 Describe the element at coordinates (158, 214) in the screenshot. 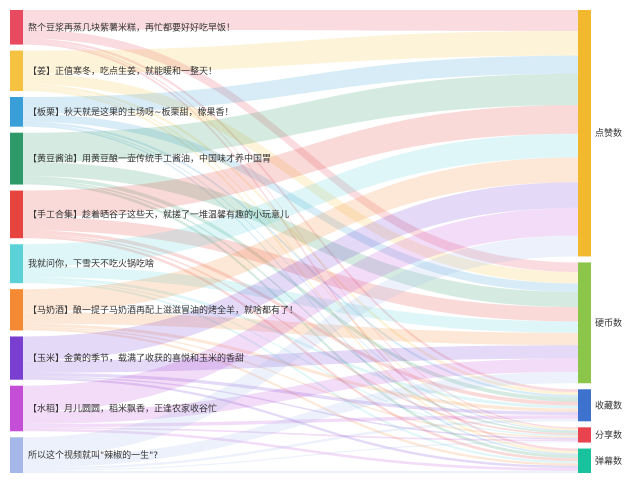

I see `source-node-label: 【手工合集】趁着晒谷子这些天，就搓了一堆温馨有趣的小玩意儿` at that location.